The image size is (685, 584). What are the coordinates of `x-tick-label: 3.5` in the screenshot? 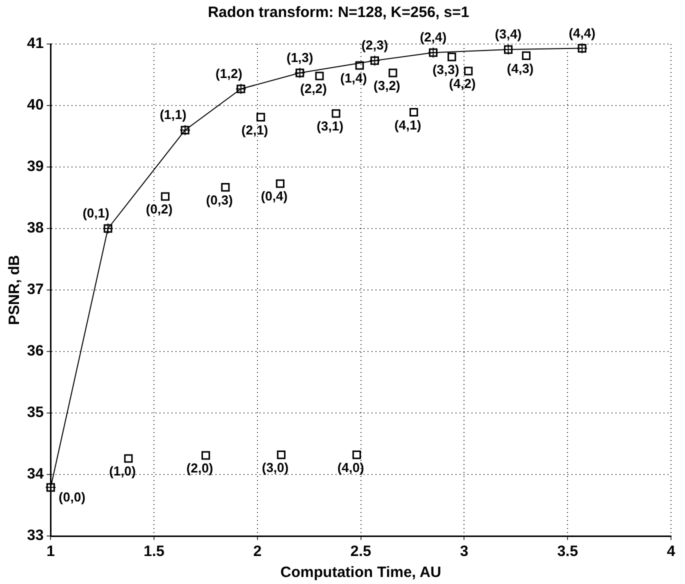 It's located at (567, 551).